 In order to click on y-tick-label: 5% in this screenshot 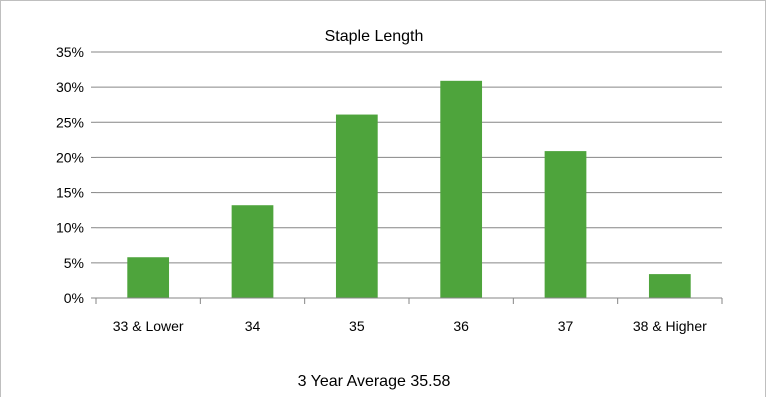, I will do `click(74, 263)`.